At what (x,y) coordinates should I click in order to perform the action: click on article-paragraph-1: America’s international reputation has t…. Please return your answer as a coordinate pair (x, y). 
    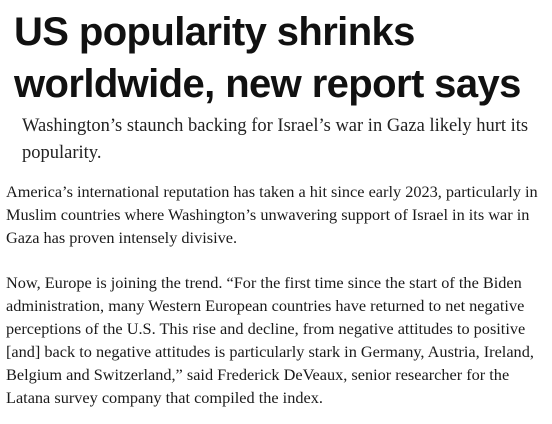
    Looking at the image, I should click on (272, 214).